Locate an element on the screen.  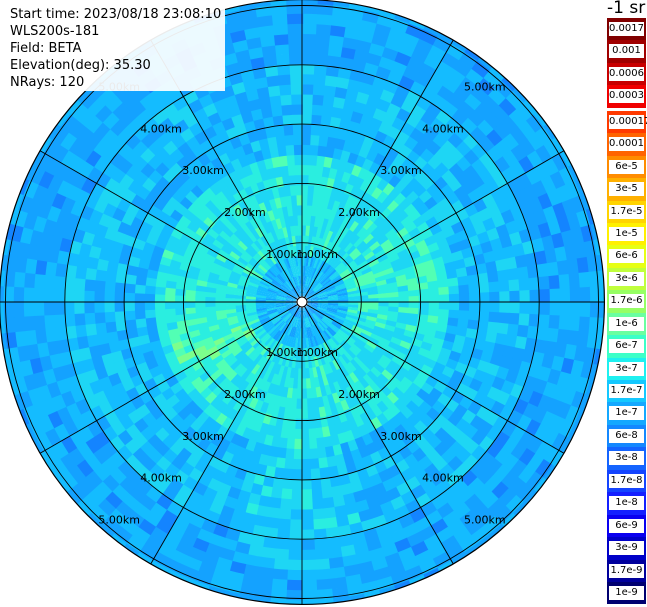
device-name: WLS200s-181 is located at coordinates (113, 31).